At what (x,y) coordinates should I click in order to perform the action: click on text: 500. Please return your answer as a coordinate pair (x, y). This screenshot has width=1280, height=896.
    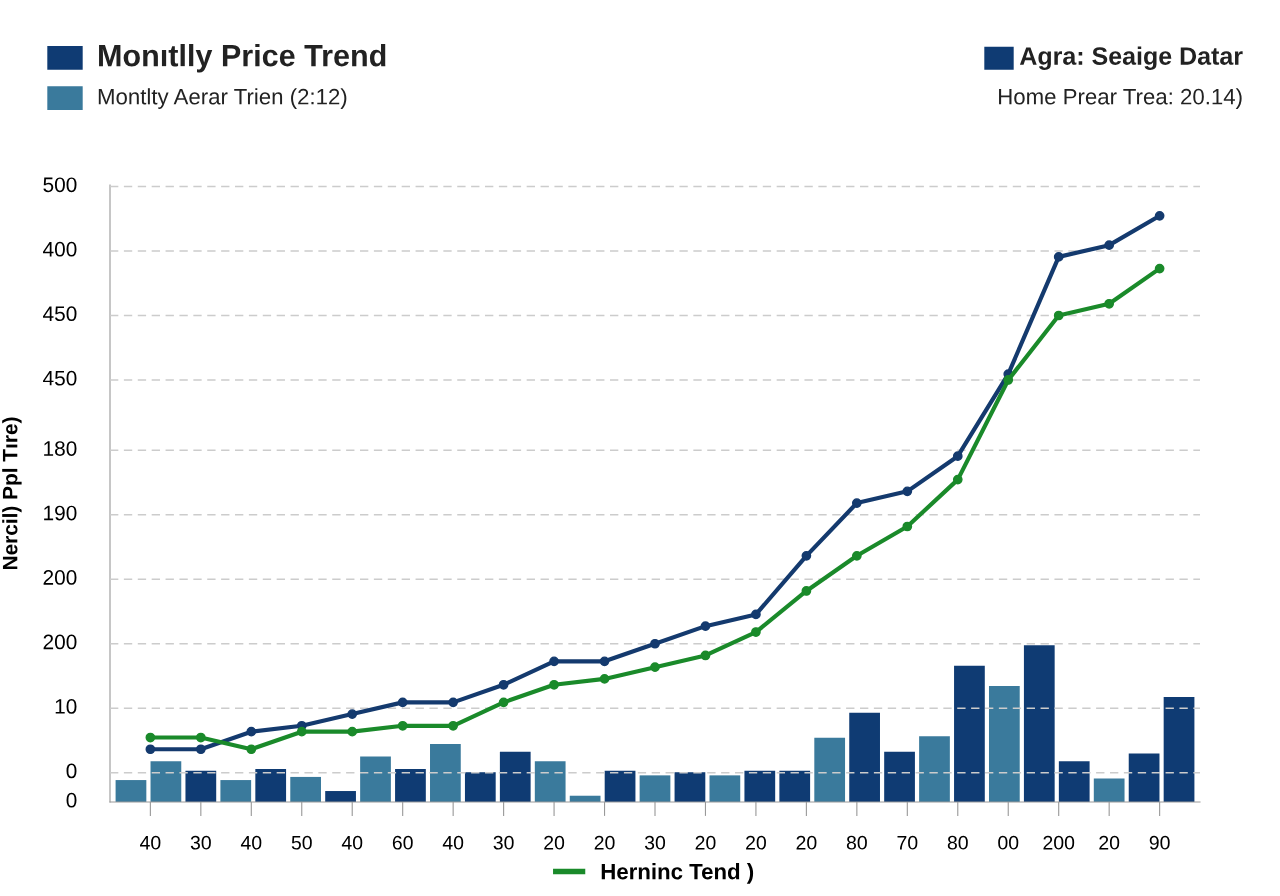
    Looking at the image, I should click on (60, 185).